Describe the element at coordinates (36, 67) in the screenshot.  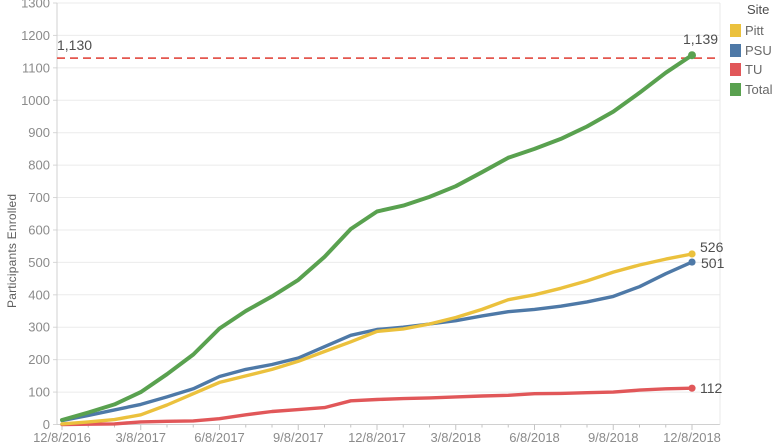
I see `svg-text: 1100` at that location.